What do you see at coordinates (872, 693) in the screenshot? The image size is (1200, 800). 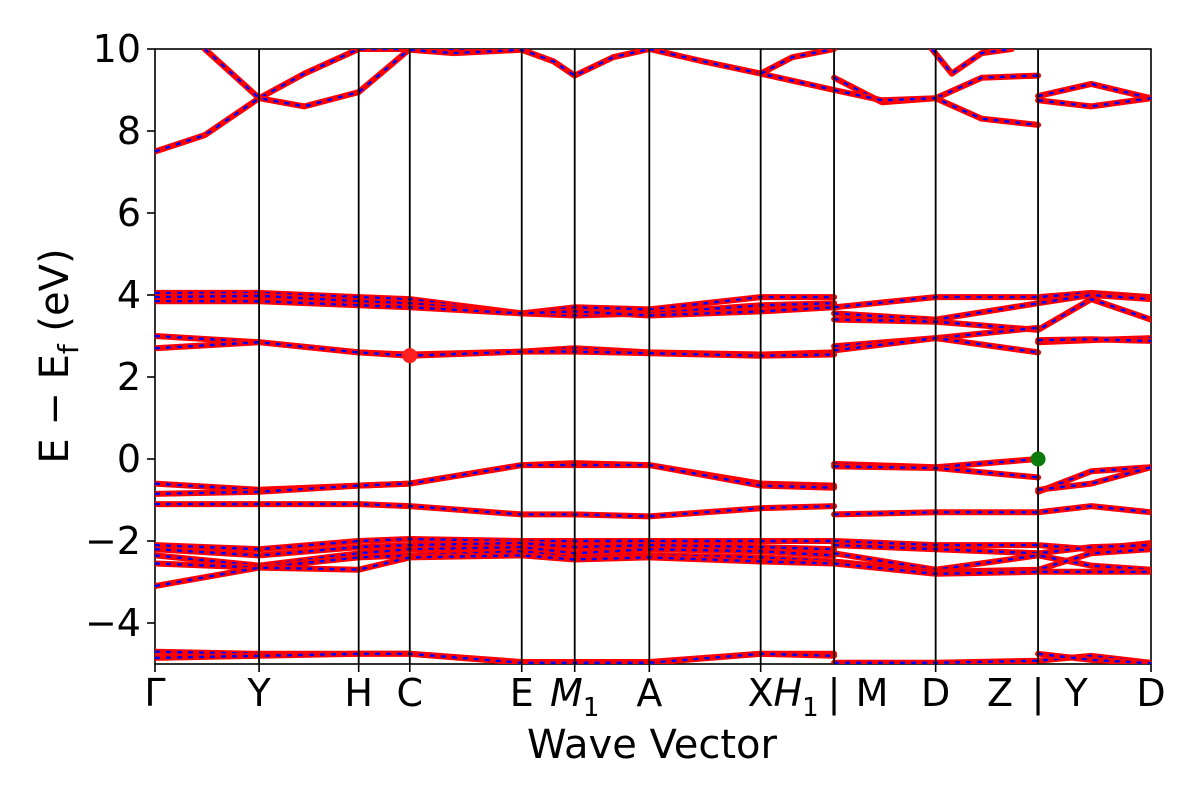 I see `x-tick-label-10: M` at bounding box center [872, 693].